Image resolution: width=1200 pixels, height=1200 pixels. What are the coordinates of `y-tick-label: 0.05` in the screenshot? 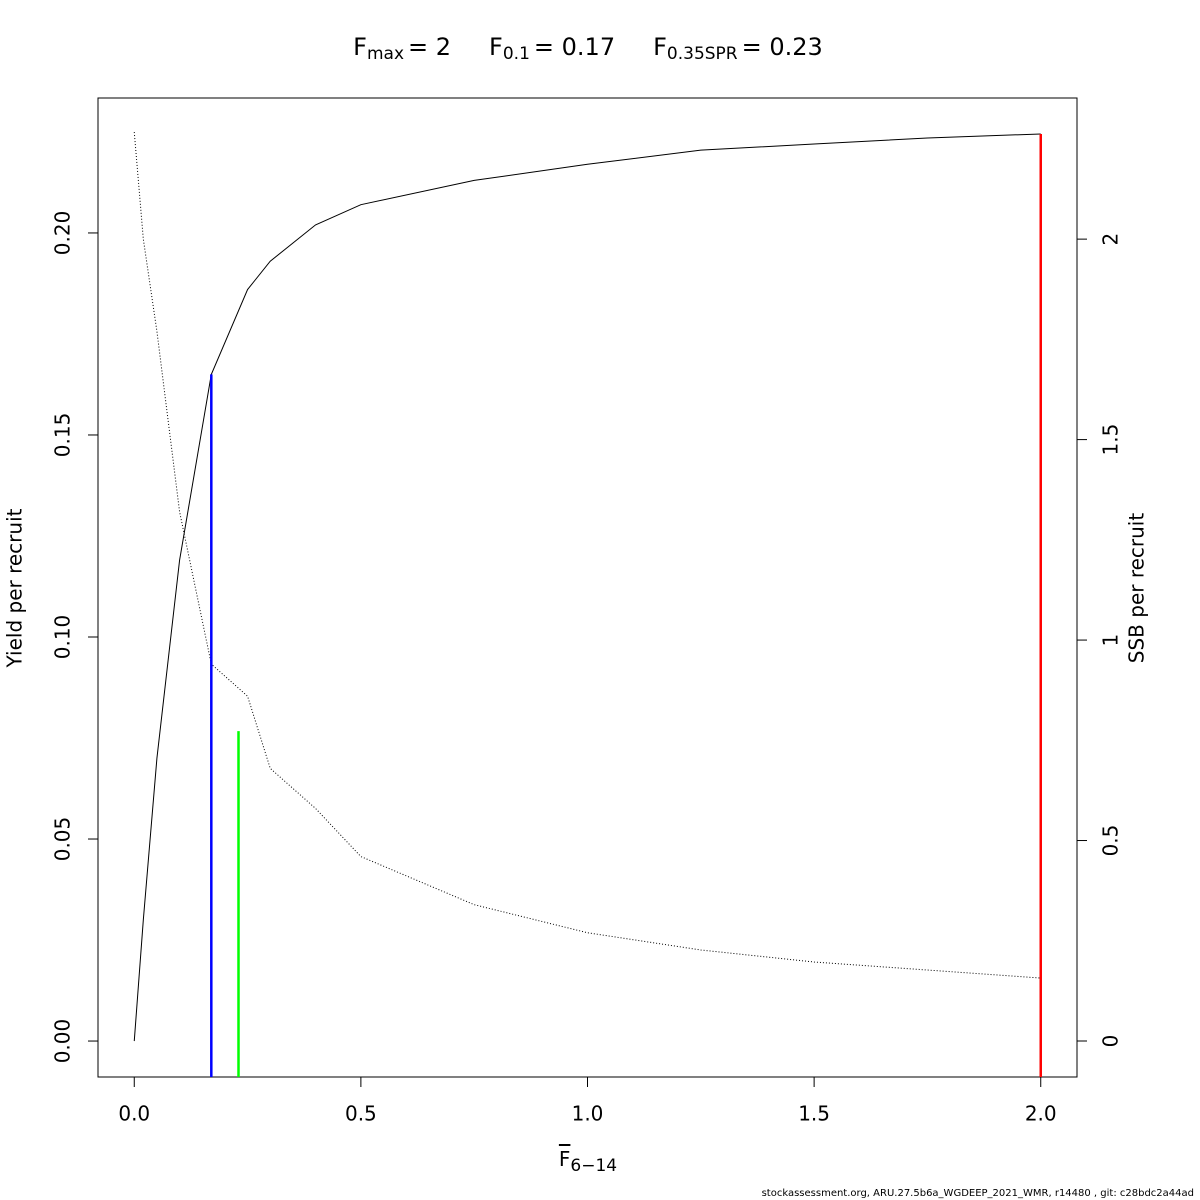 It's located at (63, 839).